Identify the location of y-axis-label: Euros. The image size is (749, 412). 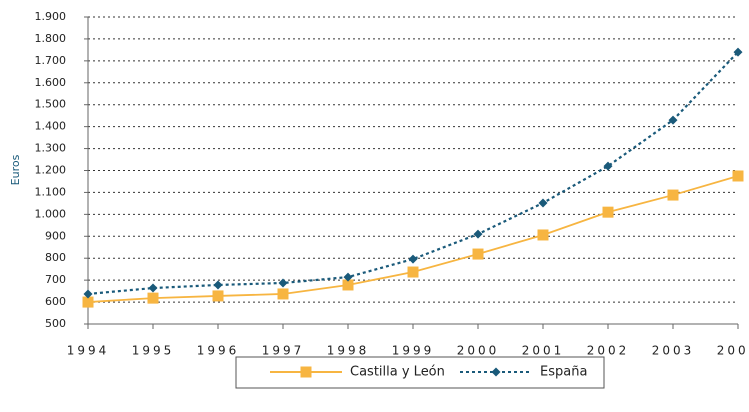
(15, 169).